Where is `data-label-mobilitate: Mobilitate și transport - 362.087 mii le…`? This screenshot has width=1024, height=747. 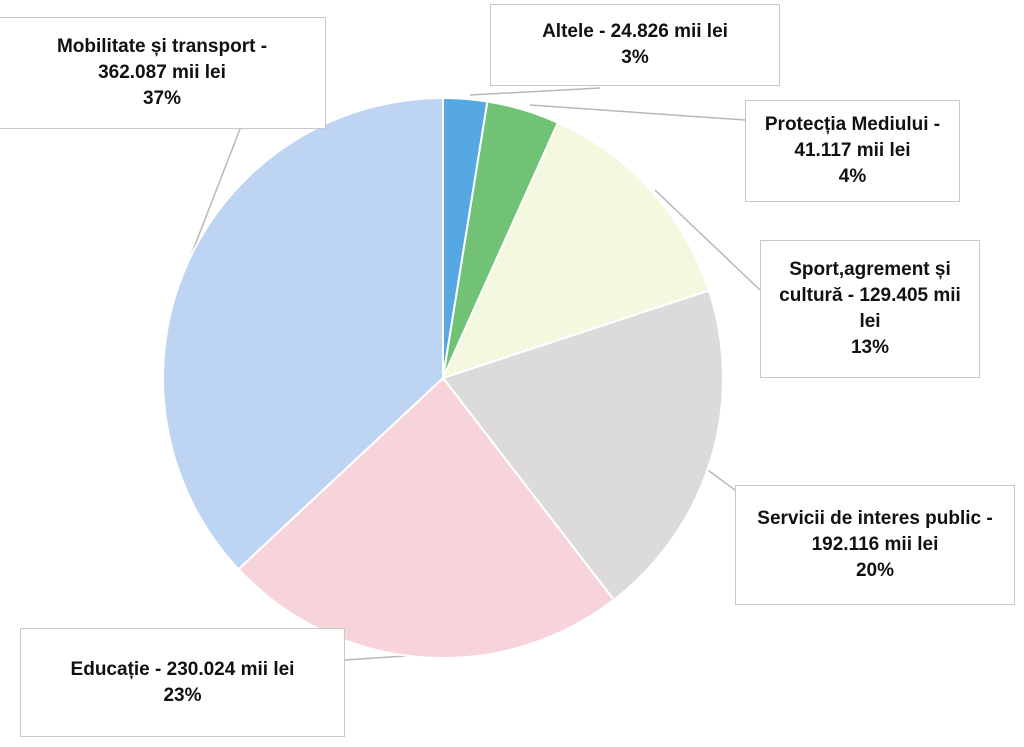 data-label-mobilitate: Mobilitate și transport - 362.087 mii le… is located at coordinates (163, 73).